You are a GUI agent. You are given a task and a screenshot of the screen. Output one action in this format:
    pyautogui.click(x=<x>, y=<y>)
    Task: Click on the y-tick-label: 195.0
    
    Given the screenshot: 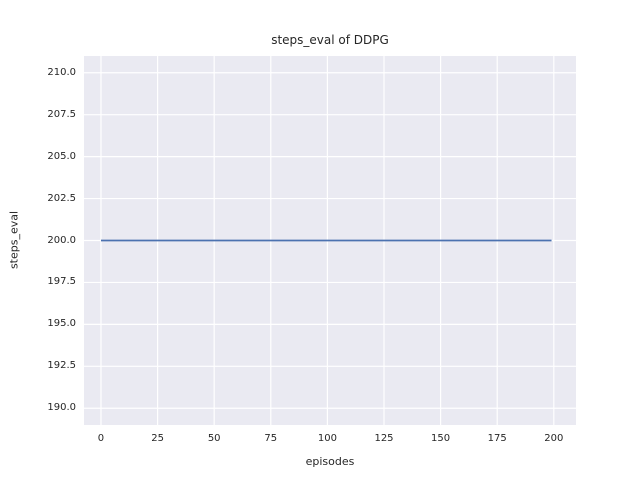 What is the action you would take?
    pyautogui.click(x=61, y=324)
    